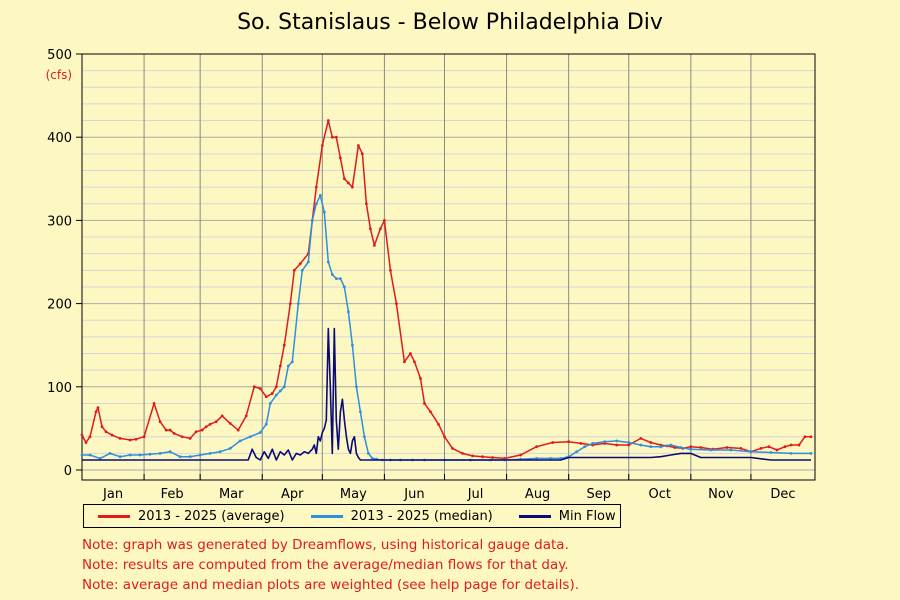 Image resolution: width=900 pixels, height=600 pixels. What do you see at coordinates (59, 305) in the screenshot?
I see `y-tick-label: 200` at bounding box center [59, 305].